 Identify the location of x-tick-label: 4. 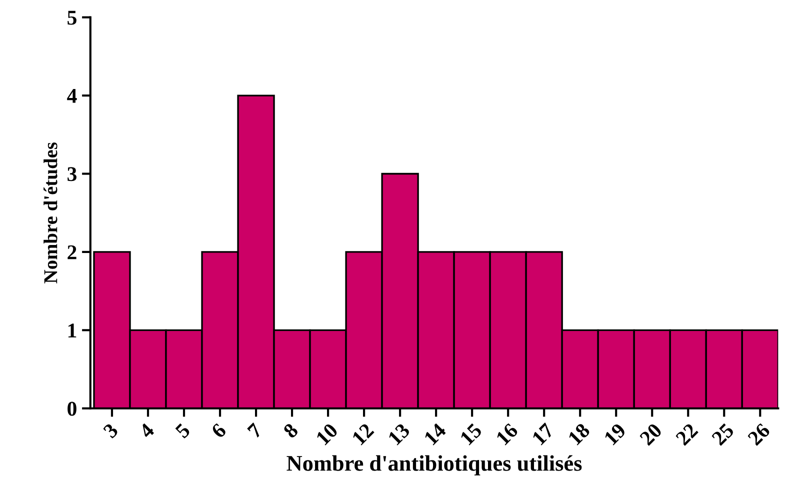
(146, 430).